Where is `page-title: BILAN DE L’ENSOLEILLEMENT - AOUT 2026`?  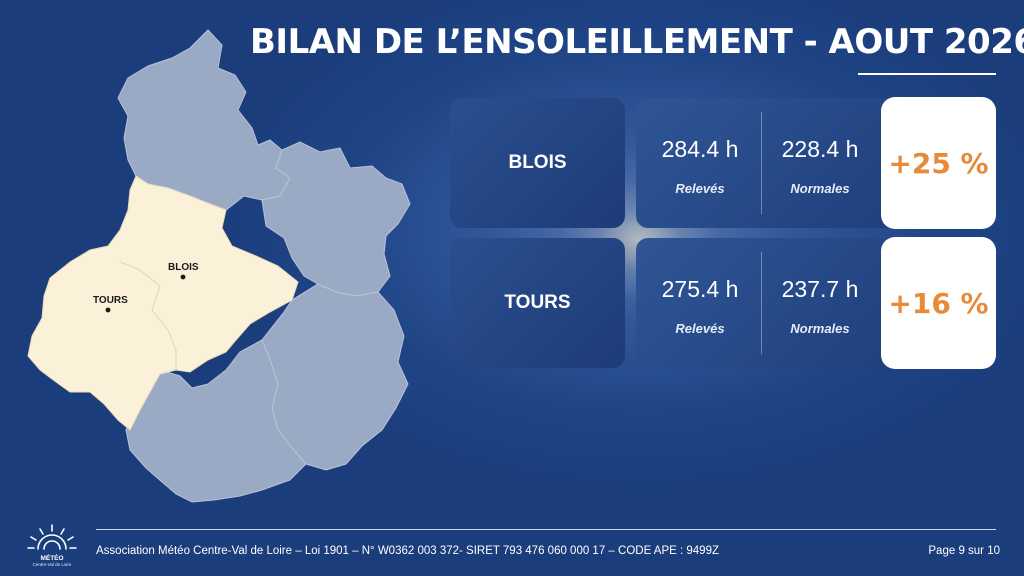
page-title: BILAN DE L’ENSOLEILLEMENT - AOUT 2026 is located at coordinates (637, 42).